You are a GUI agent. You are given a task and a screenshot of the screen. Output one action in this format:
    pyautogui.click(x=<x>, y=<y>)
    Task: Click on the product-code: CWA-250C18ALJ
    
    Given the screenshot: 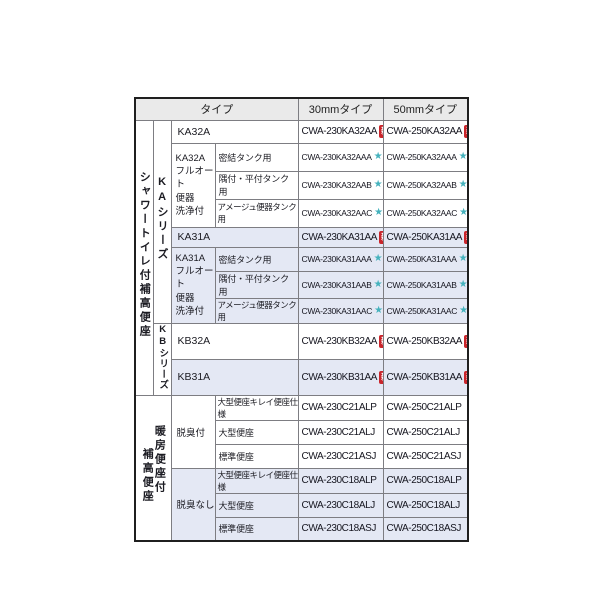 What is the action you would take?
    pyautogui.click(x=423, y=505)
    